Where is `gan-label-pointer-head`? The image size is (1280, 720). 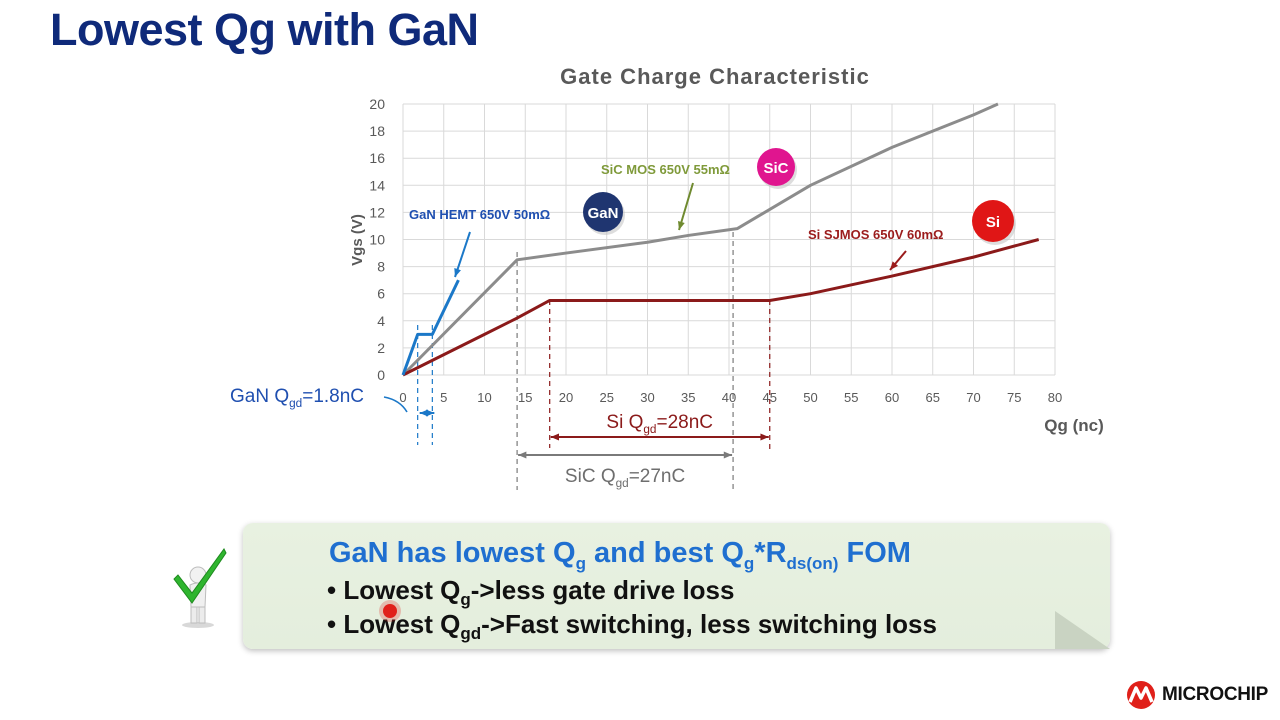
gan-label-pointer-head is located at coordinates (457, 272).